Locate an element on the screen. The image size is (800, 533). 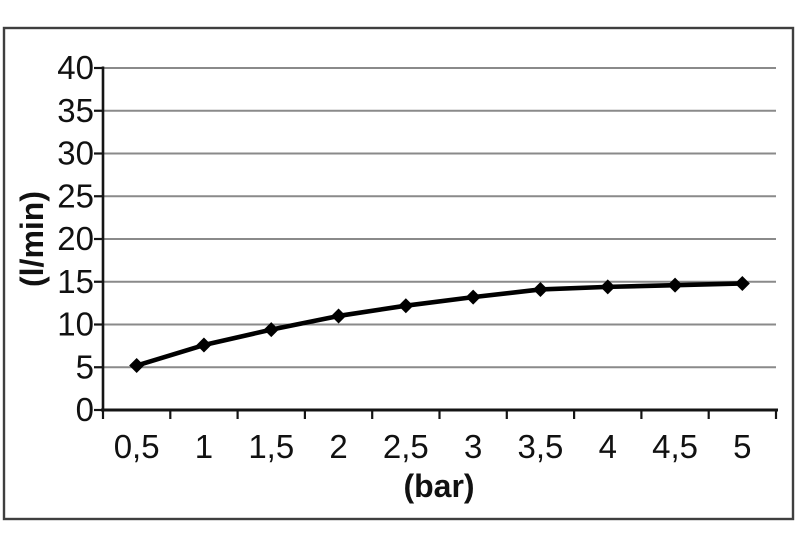
x-tick-label-4: 4 is located at coordinates (608, 446).